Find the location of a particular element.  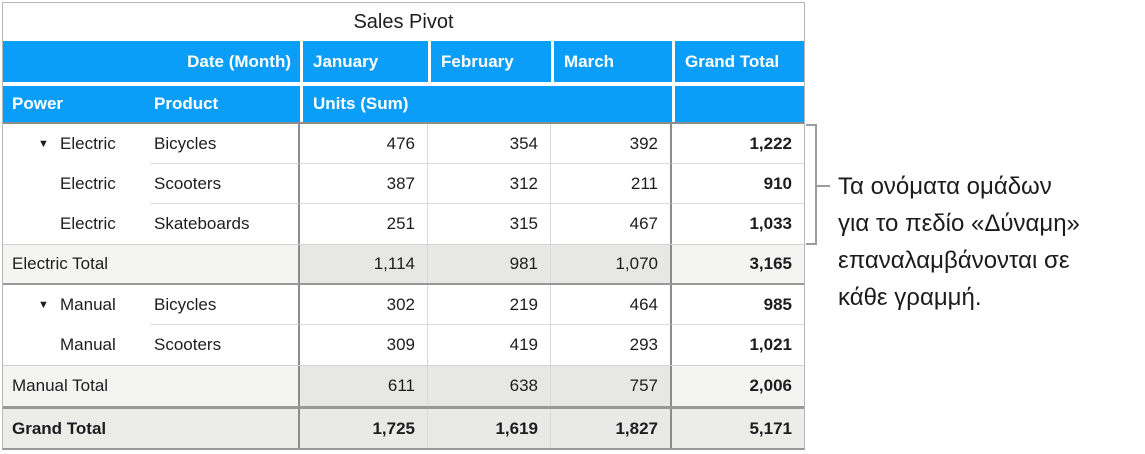

cell-grand-total: 1,222 is located at coordinates (738, 144).